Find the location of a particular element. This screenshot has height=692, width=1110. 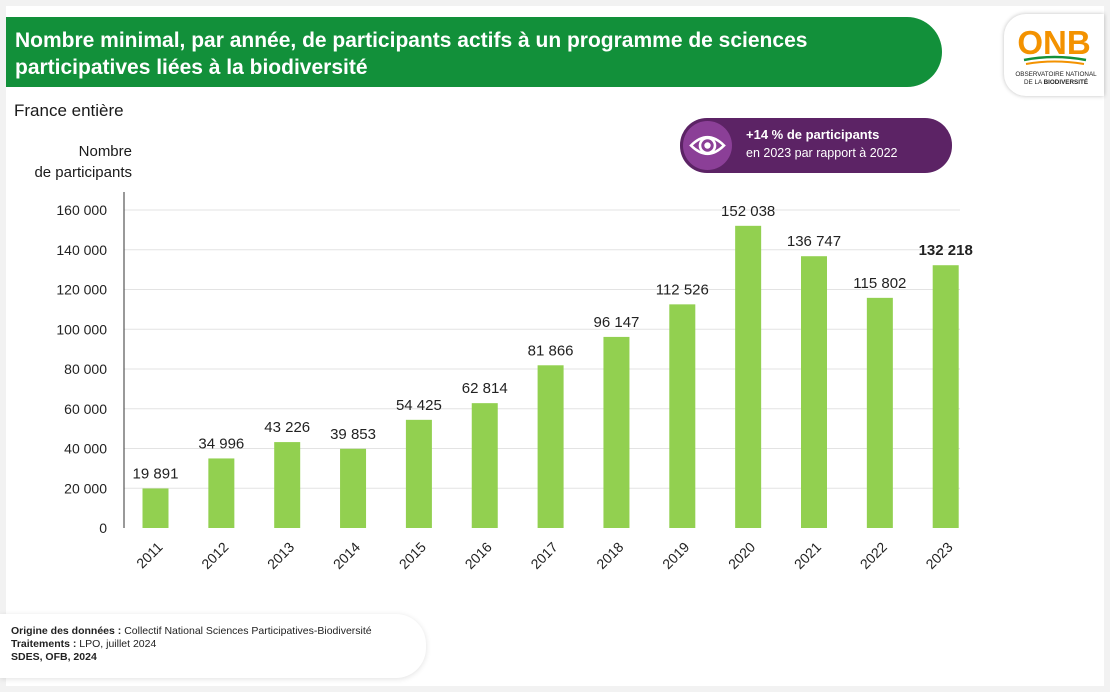

bar-2013 is located at coordinates (287, 485).